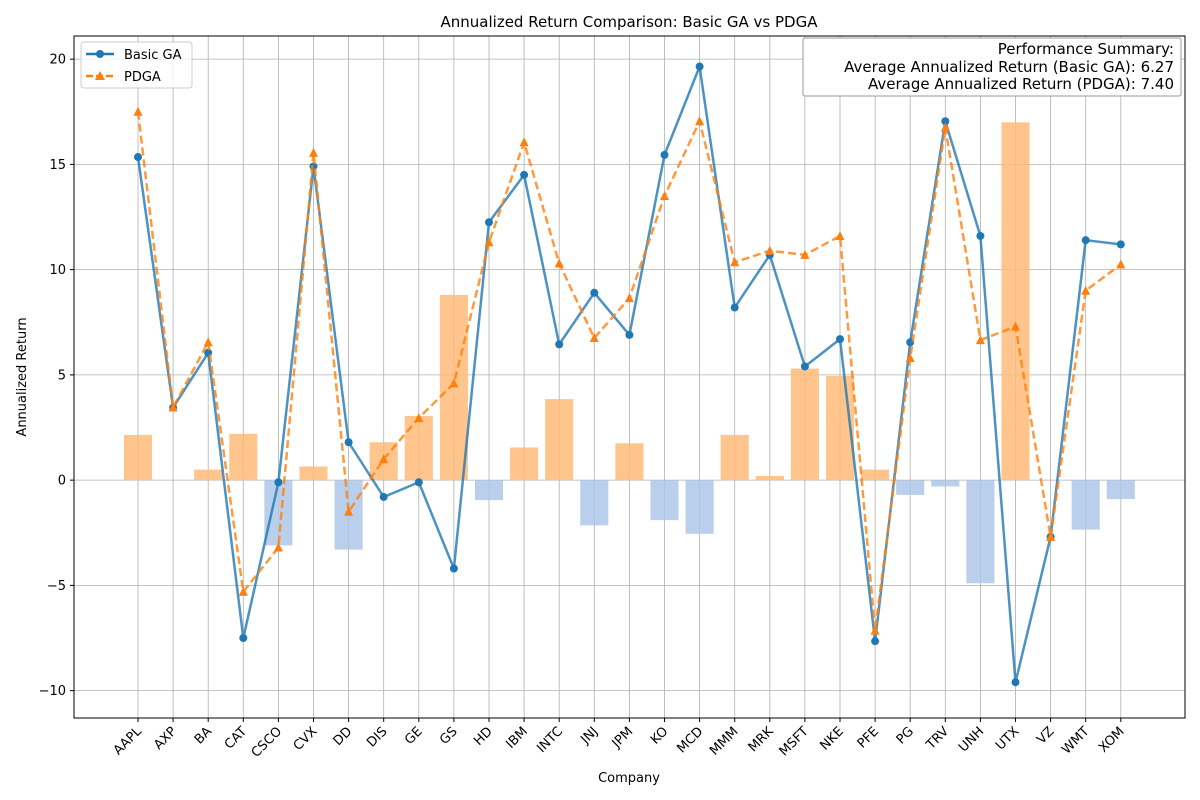 The image size is (1200, 800). I want to click on x-tick-label: WMT, so click(1075, 740).